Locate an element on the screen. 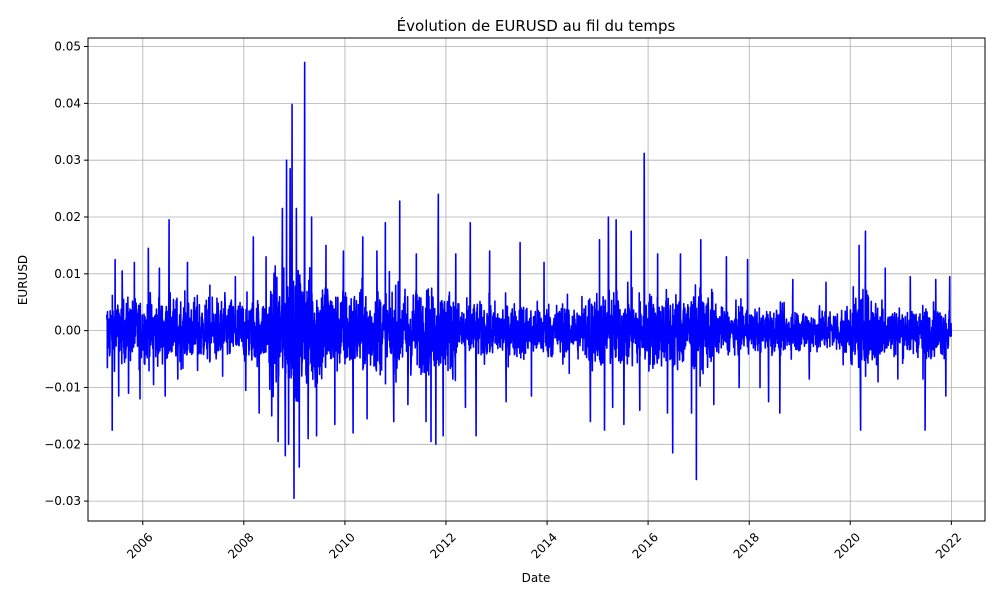 Image resolution: width=1000 pixels, height=600 pixels. y-tick-label: 0.04 is located at coordinates (67, 103).